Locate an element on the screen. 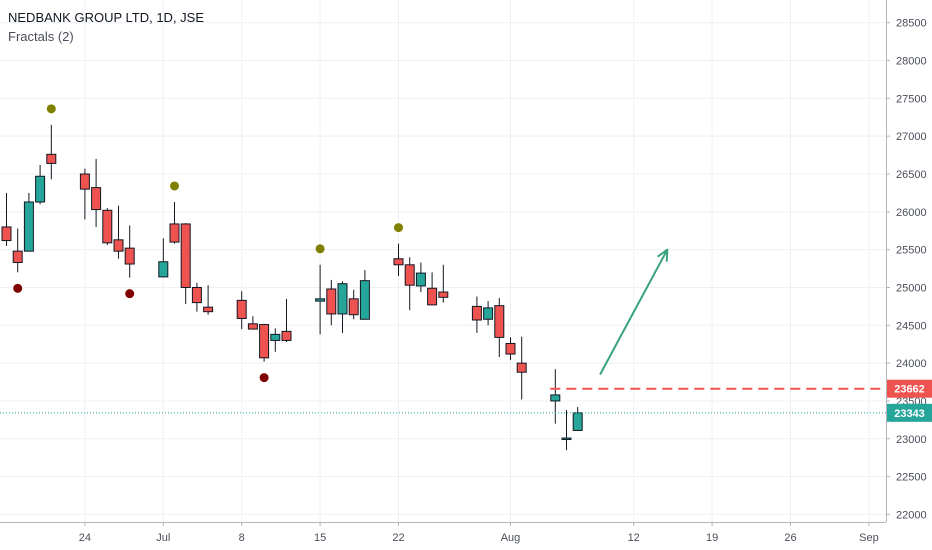 The image size is (932, 550). x-tick-label: 15 is located at coordinates (320, 538).